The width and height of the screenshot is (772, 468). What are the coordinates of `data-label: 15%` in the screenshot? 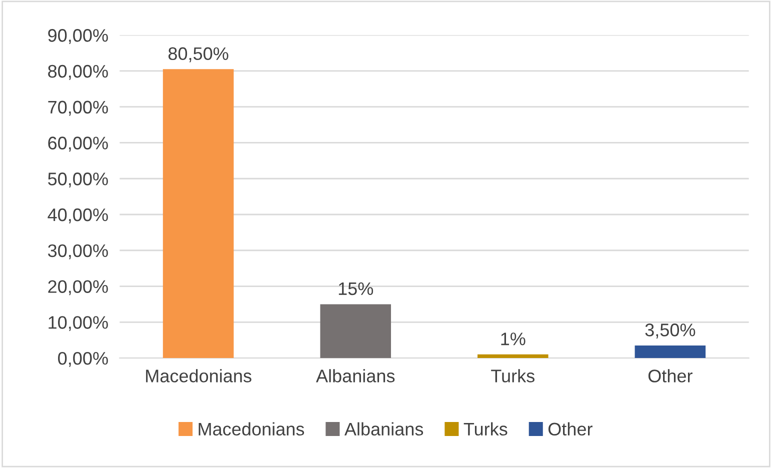 It's located at (356, 289).